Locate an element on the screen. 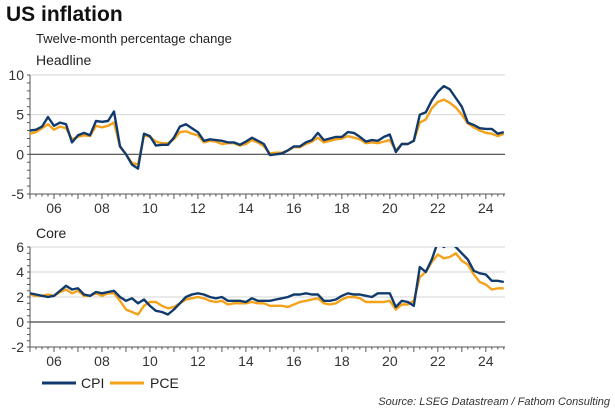  y-tick-label: 4 is located at coordinates (20, 272).